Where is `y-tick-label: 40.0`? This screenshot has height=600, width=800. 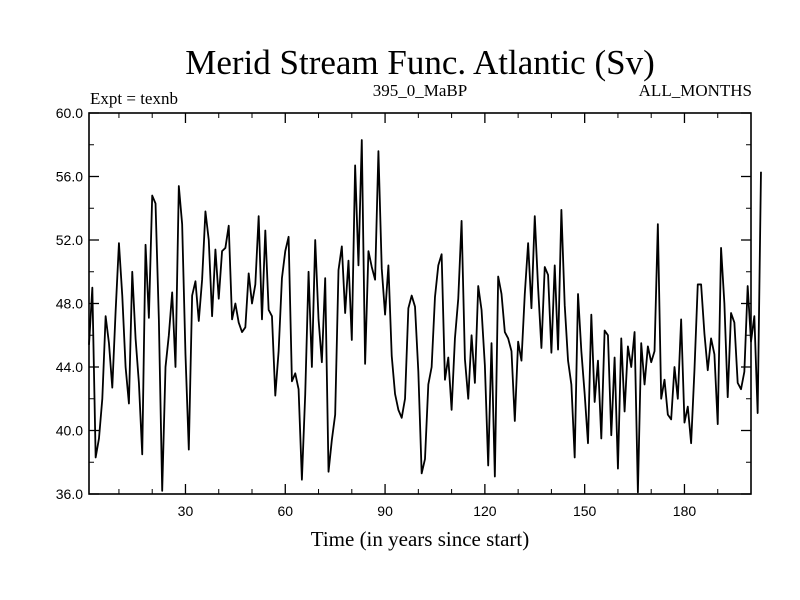
y-tick-label: 40.0 is located at coordinates (69, 431).